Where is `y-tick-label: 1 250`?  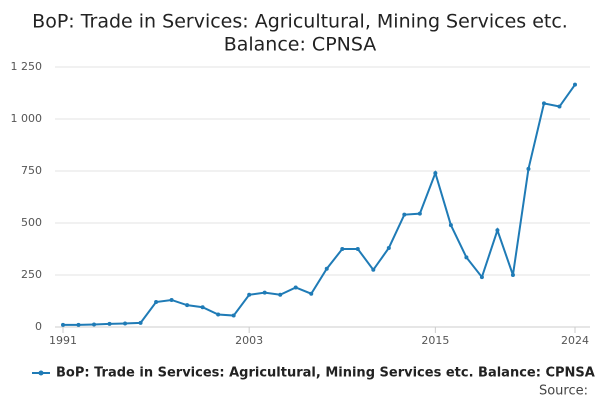 y-tick-label: 1 250 is located at coordinates (27, 66).